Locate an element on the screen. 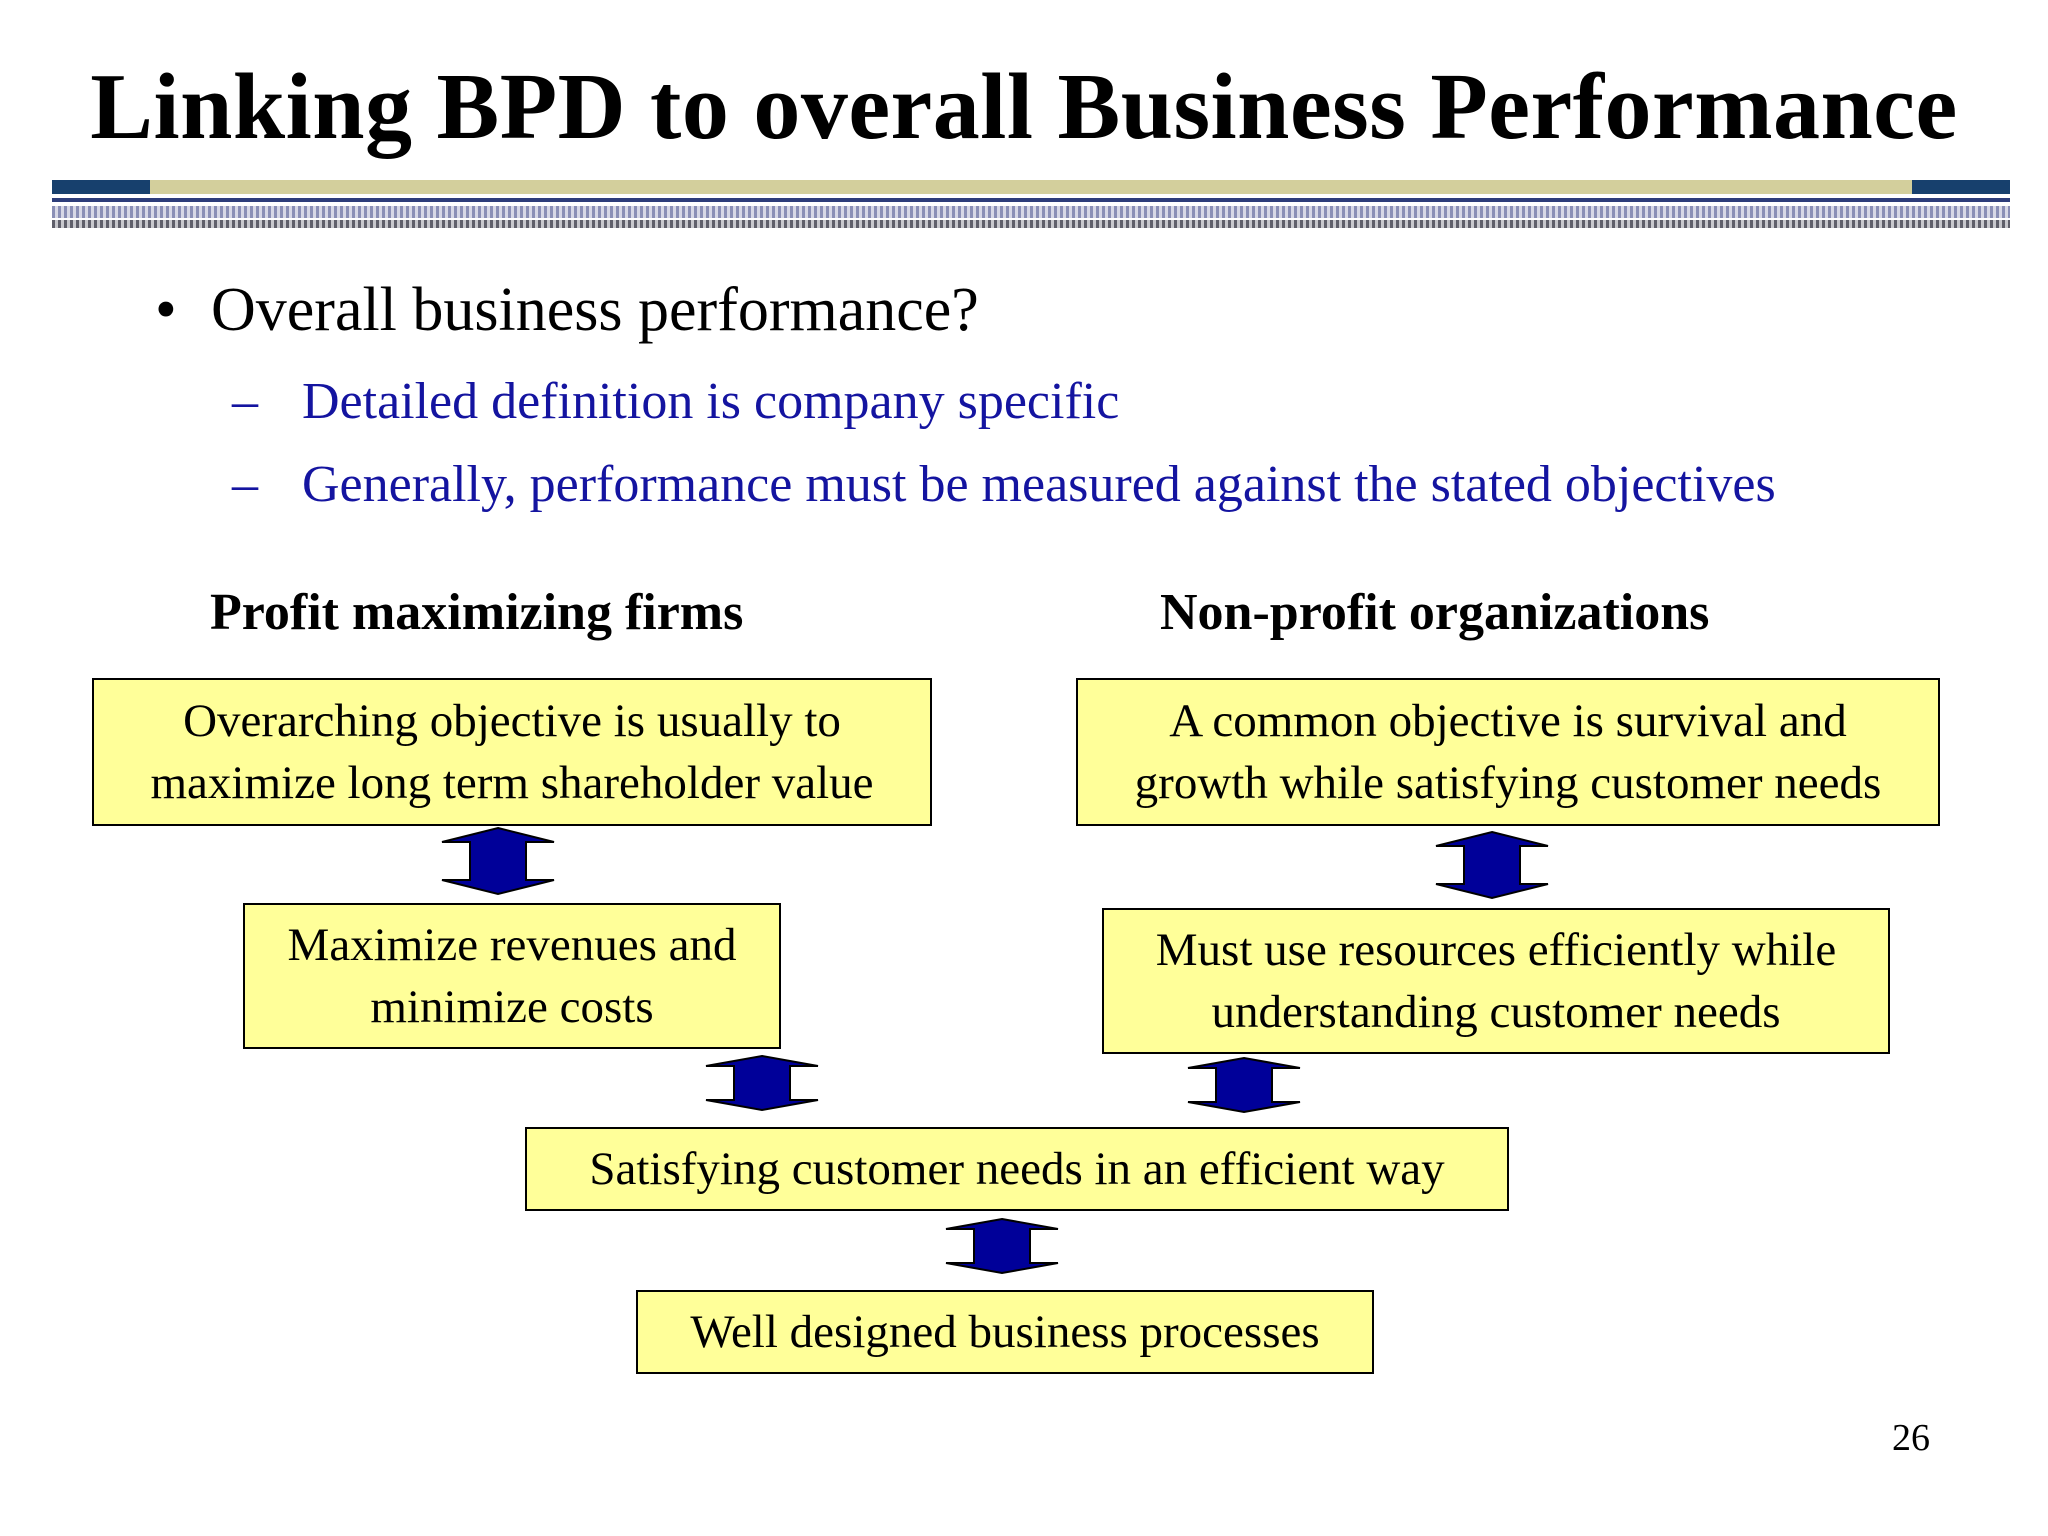  heading-nonprofit-organizations: Non-profit organizations is located at coordinates (1435, 612).